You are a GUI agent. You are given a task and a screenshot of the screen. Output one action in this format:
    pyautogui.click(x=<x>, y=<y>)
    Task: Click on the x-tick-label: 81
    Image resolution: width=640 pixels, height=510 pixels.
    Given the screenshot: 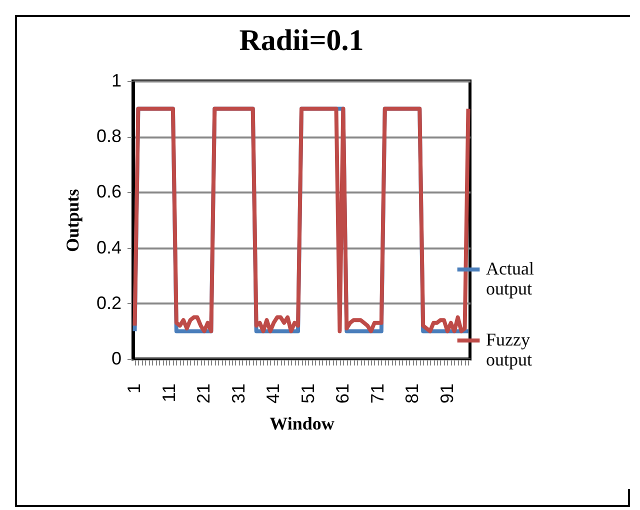 What is the action you would take?
    pyautogui.click(x=412, y=394)
    